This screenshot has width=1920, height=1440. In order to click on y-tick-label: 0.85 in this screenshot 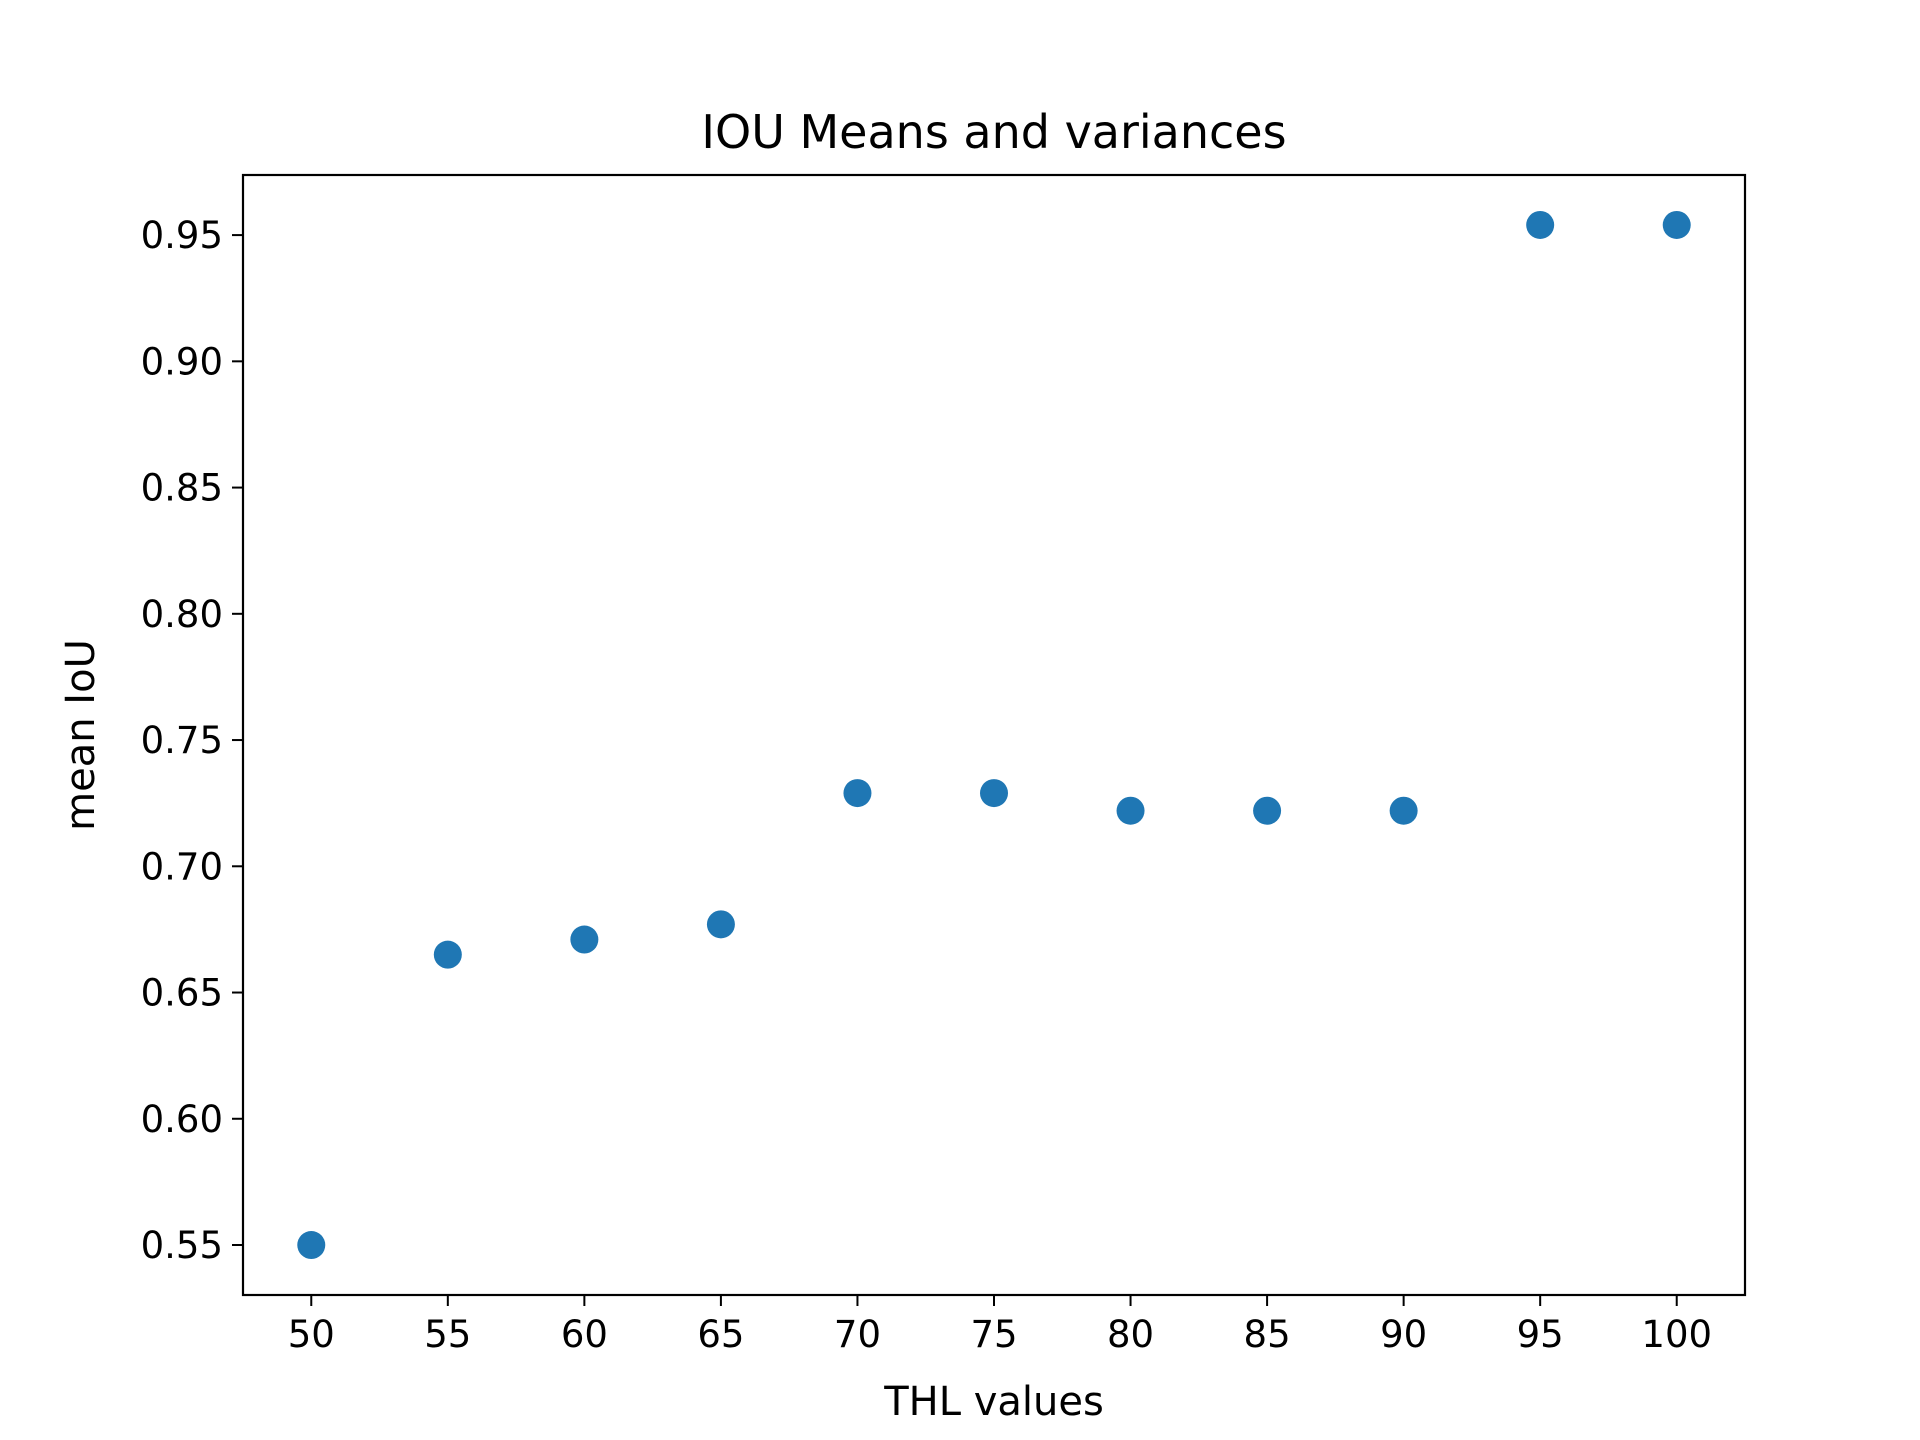, I will do `click(182, 488)`.